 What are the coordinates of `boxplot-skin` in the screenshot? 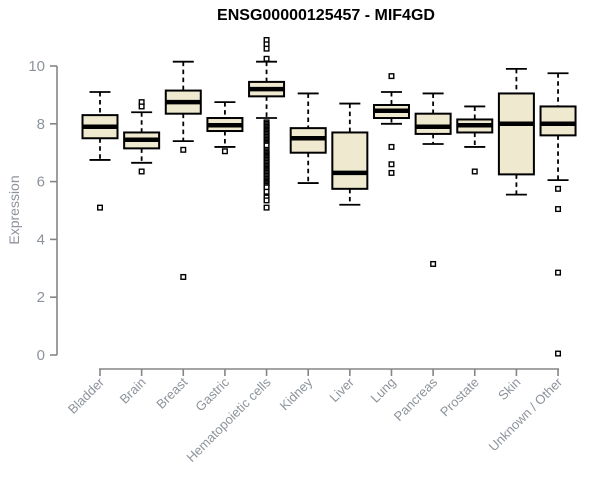 It's located at (516, 131).